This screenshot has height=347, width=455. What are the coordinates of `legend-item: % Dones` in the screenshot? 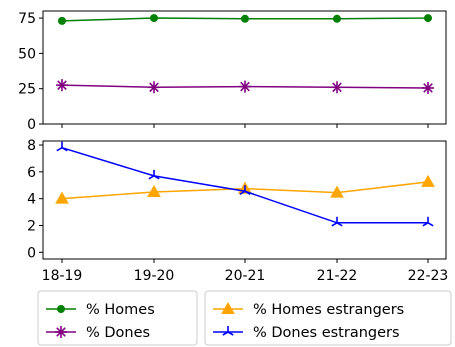 It's located at (98, 333).